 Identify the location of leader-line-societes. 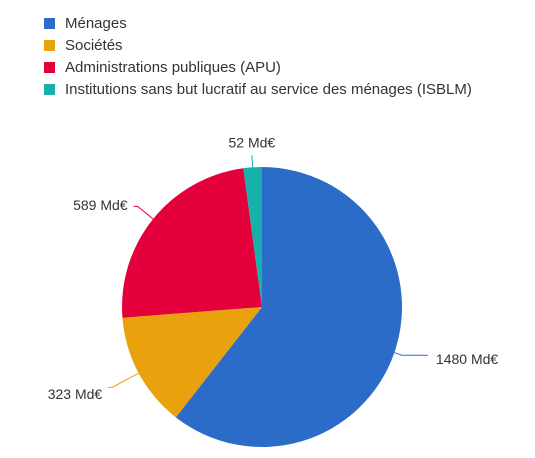
(123, 380).